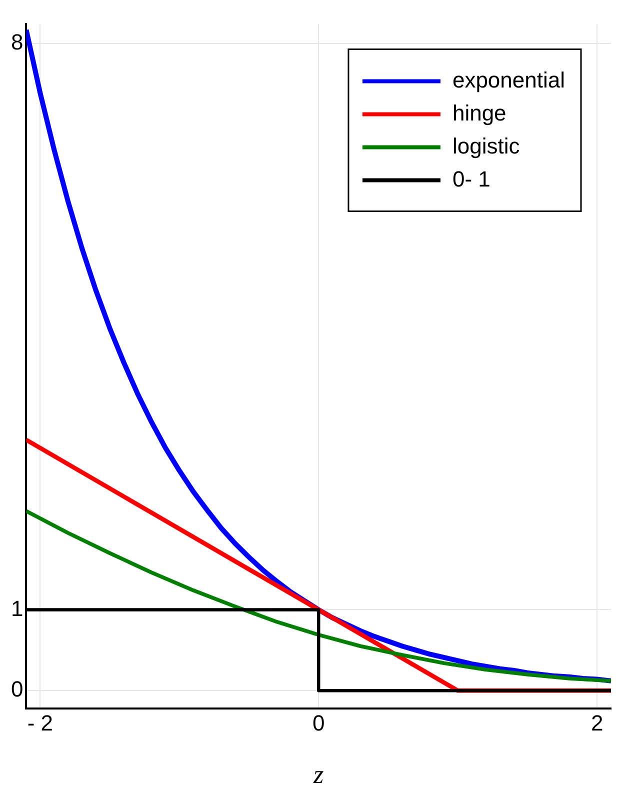 This screenshot has height=804, width=621. Describe the element at coordinates (318, 775) in the screenshot. I see `x-axis-title: z` at that location.